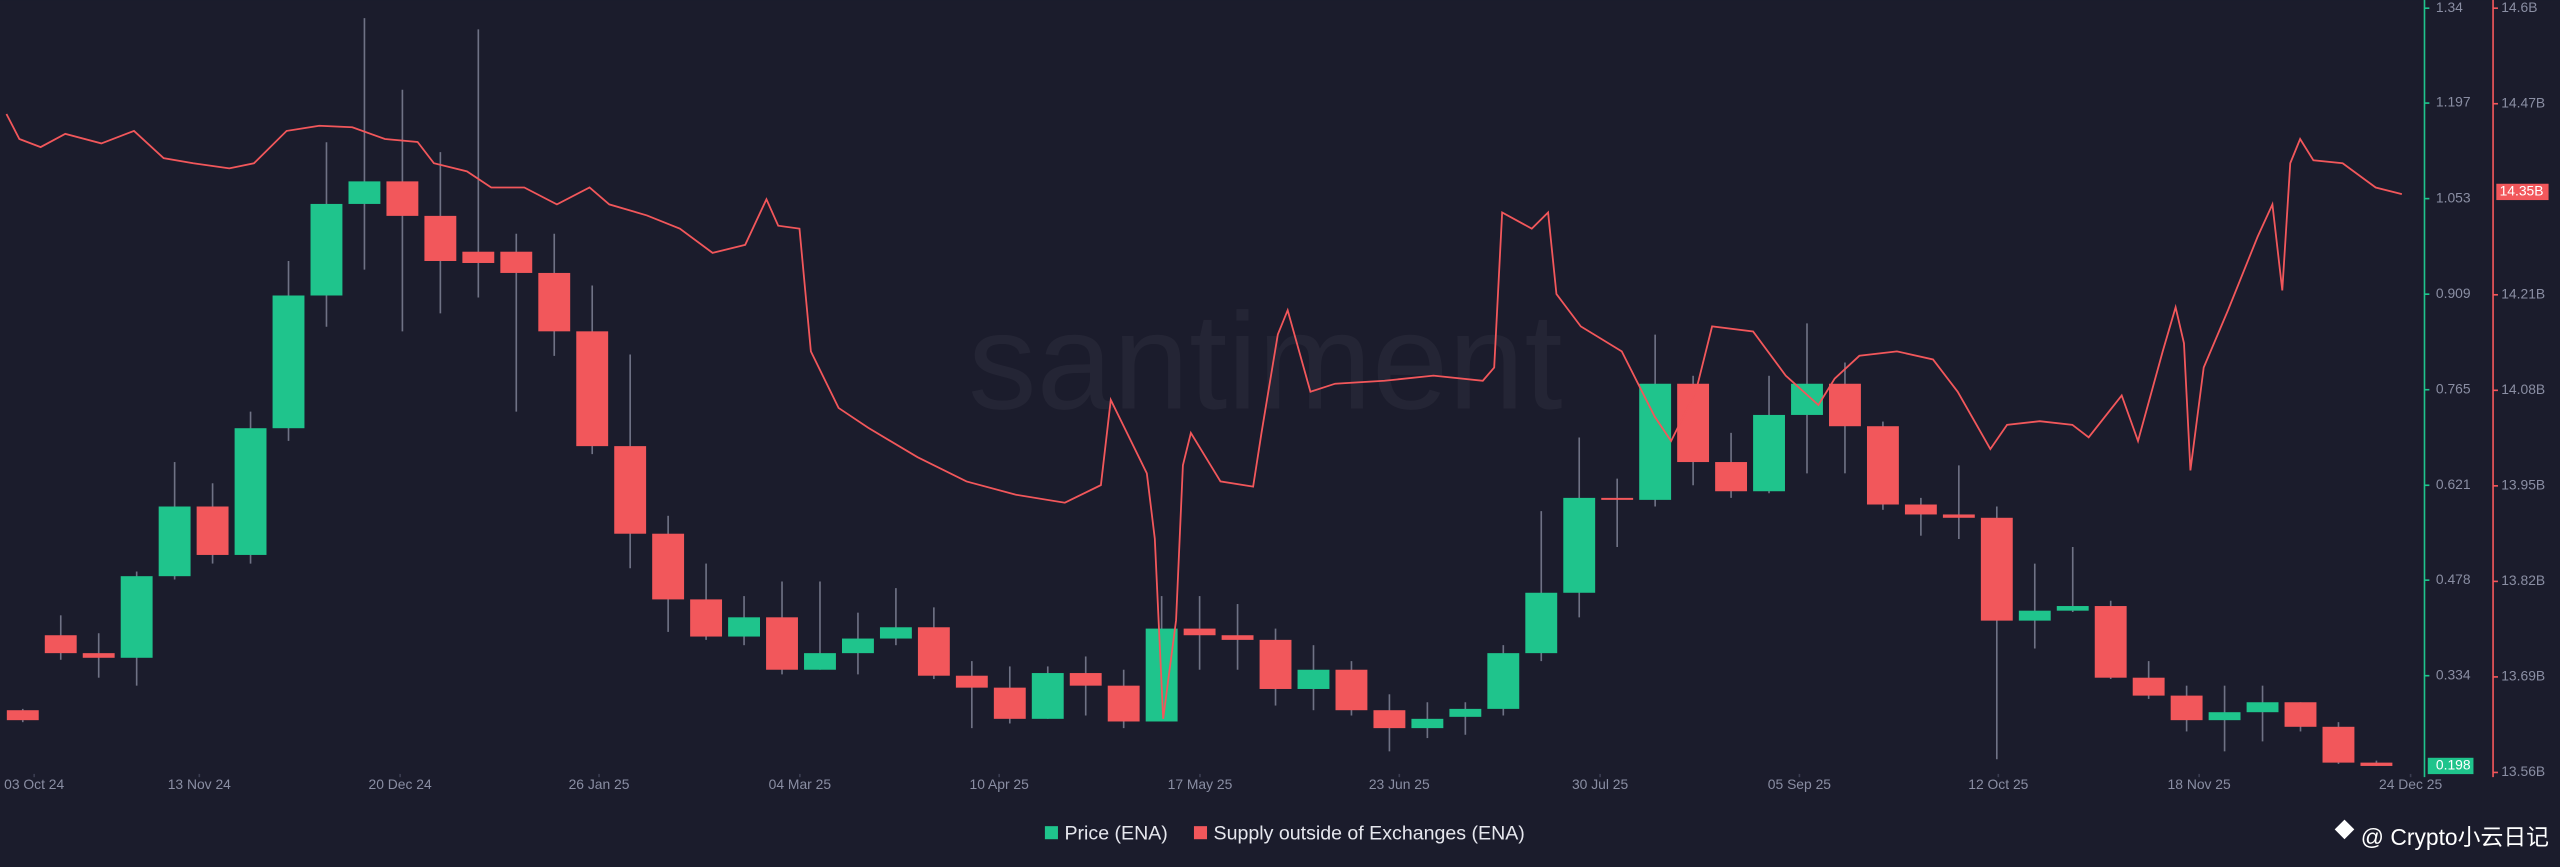  I want to click on credit-icon, so click(2344, 829).